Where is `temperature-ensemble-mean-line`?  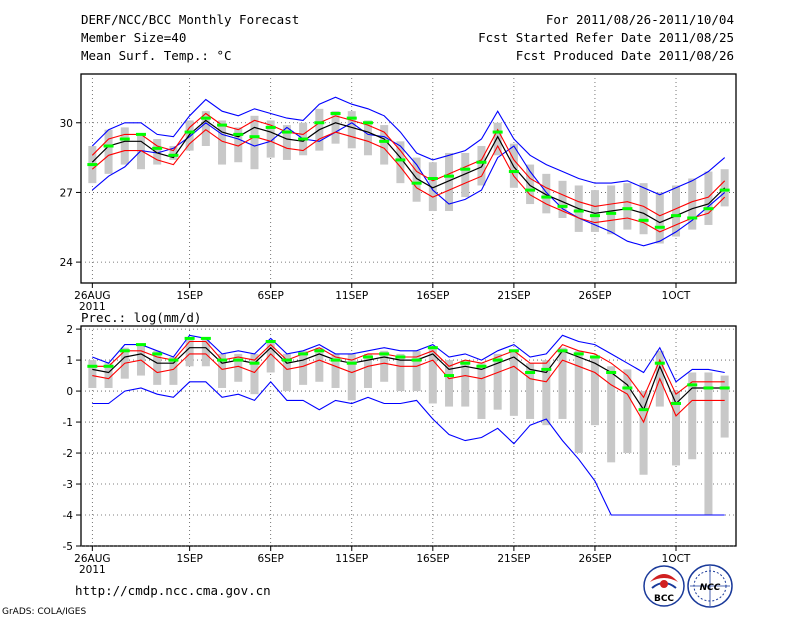 temperature-ensemble-mean-line is located at coordinates (408, 171).